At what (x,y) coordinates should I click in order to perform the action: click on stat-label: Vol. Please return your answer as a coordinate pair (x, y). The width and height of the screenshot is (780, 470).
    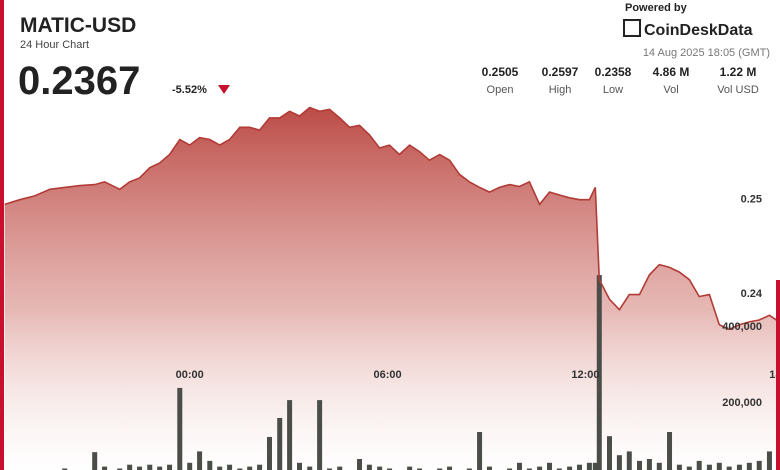
    Looking at the image, I should click on (670, 90).